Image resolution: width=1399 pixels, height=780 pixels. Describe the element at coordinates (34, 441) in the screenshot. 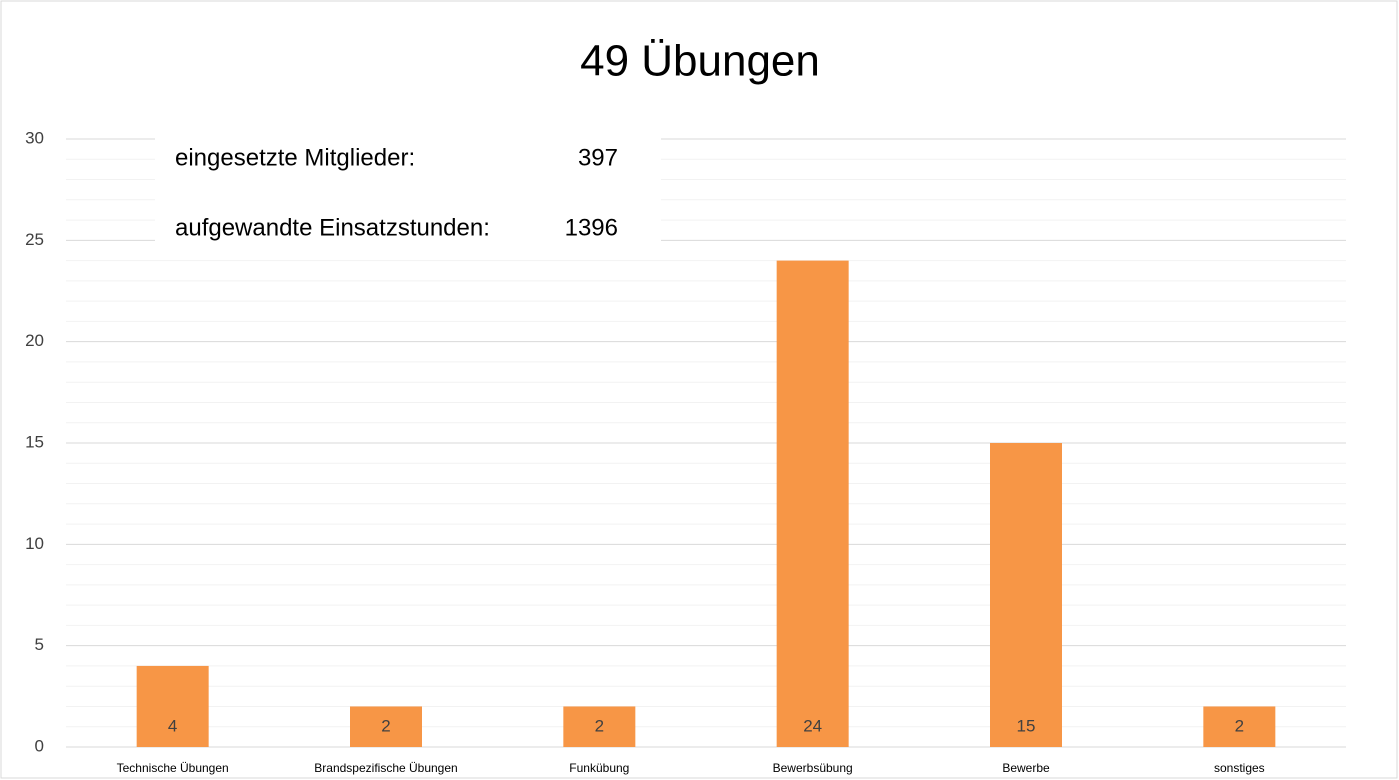

I see `y-tick-label: 15` at that location.